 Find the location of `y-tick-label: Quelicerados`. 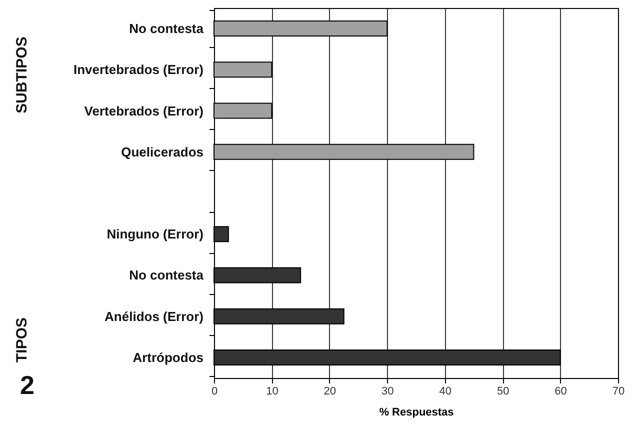

y-tick-label: Quelicerados is located at coordinates (162, 152).